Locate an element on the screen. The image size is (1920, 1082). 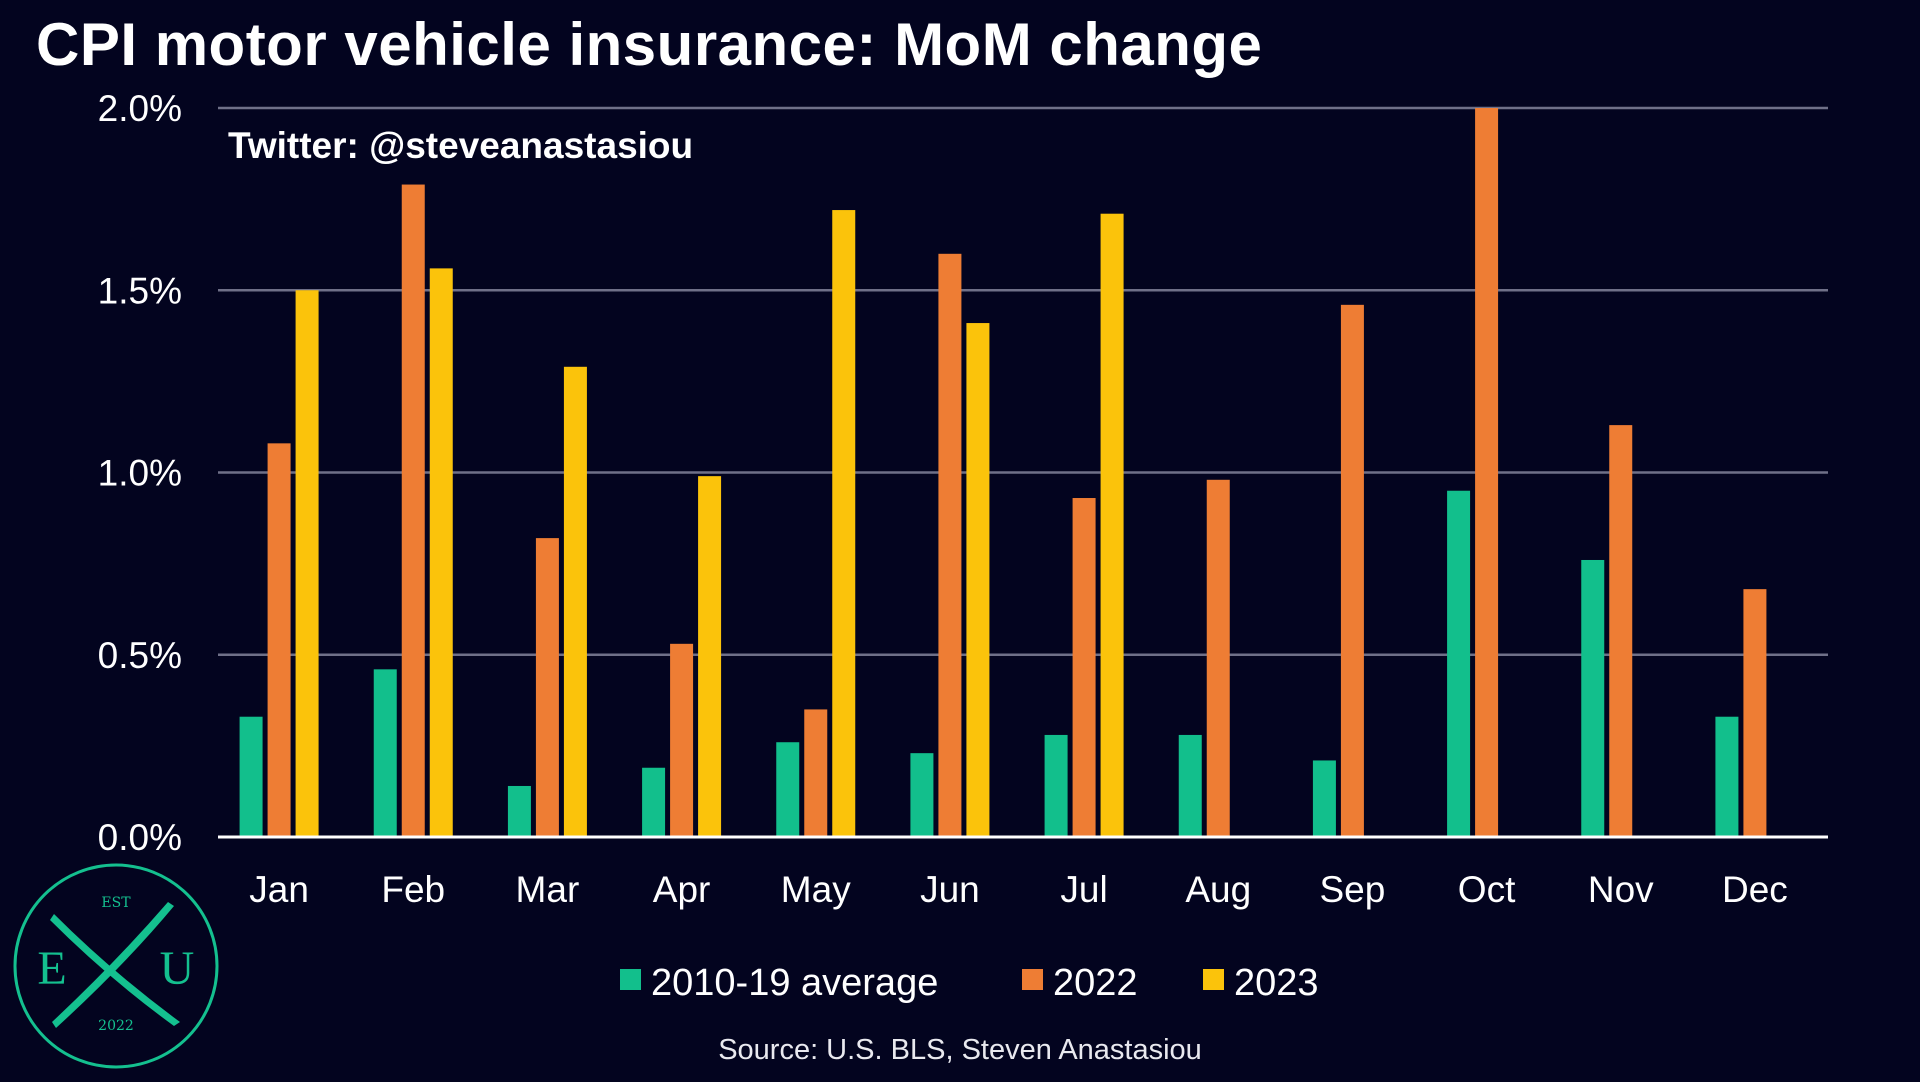
bar-2010-19-average-mar is located at coordinates (519, 811).